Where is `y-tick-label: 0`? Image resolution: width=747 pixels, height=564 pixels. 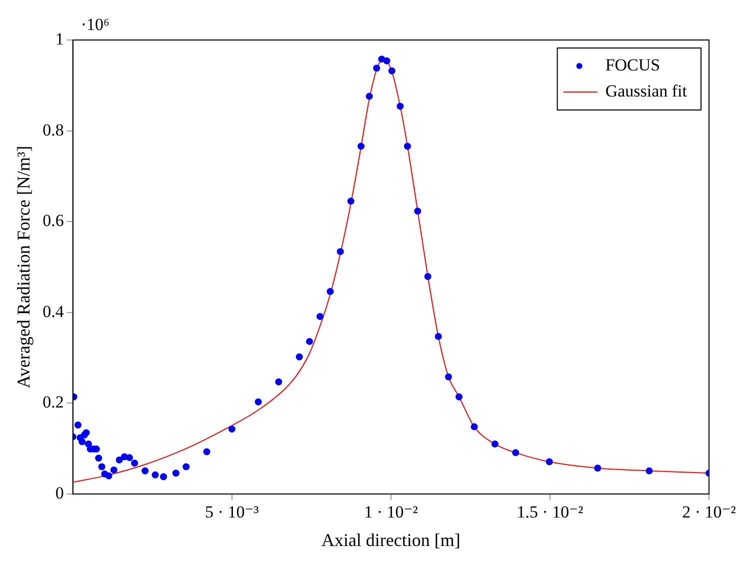
y-tick-label: 0 is located at coordinates (59, 492).